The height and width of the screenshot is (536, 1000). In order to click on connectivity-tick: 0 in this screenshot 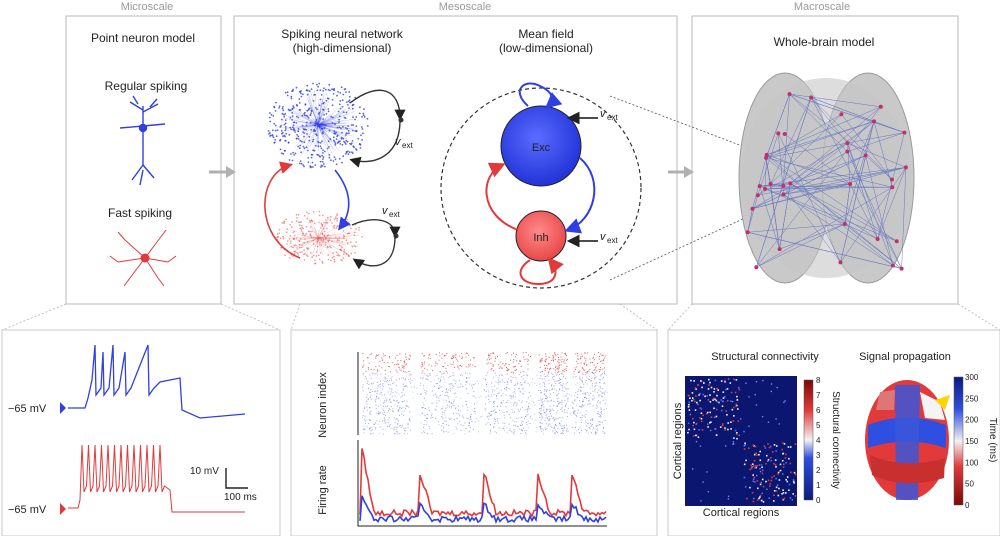, I will do `click(818, 500)`.